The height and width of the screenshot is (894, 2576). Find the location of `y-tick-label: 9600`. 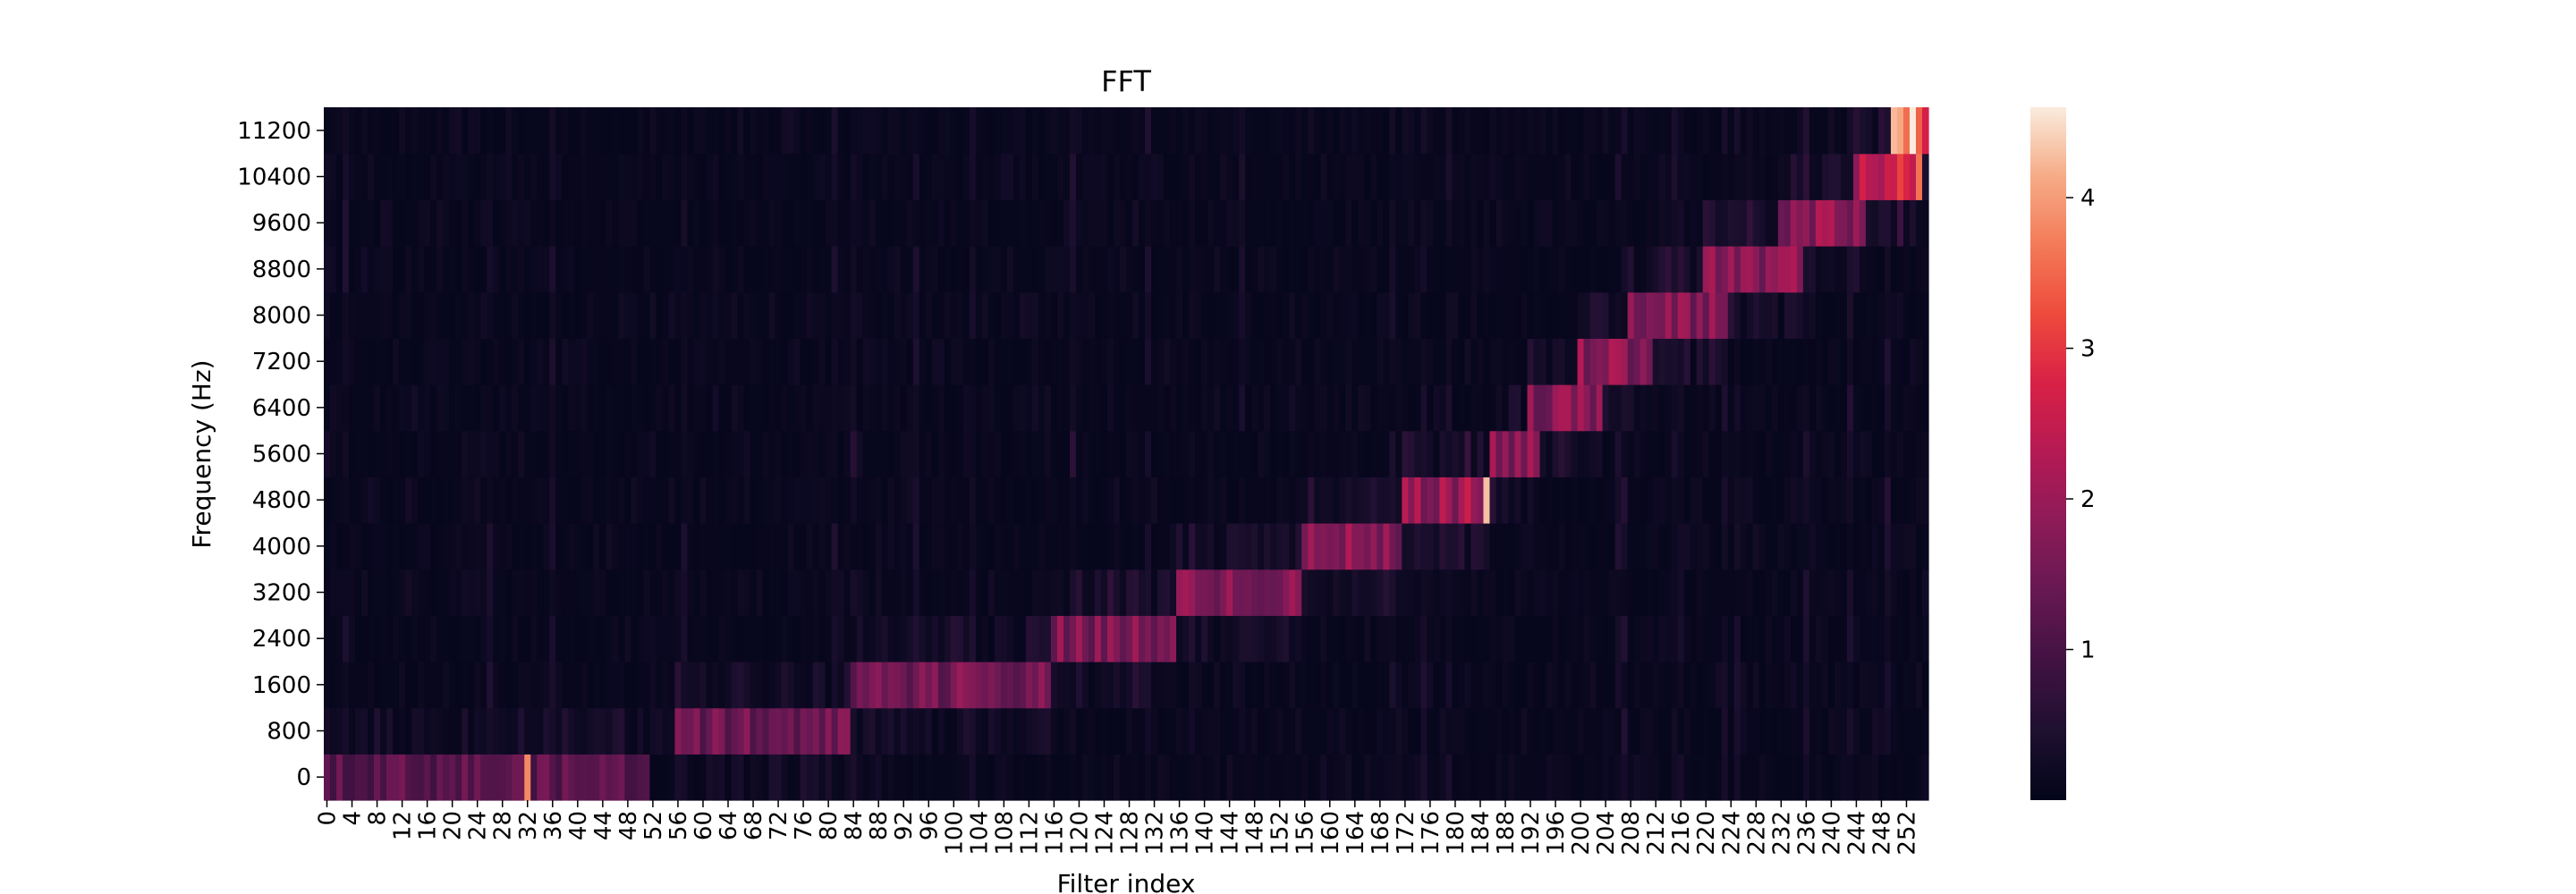

y-tick-label: 9600 is located at coordinates (281, 223).